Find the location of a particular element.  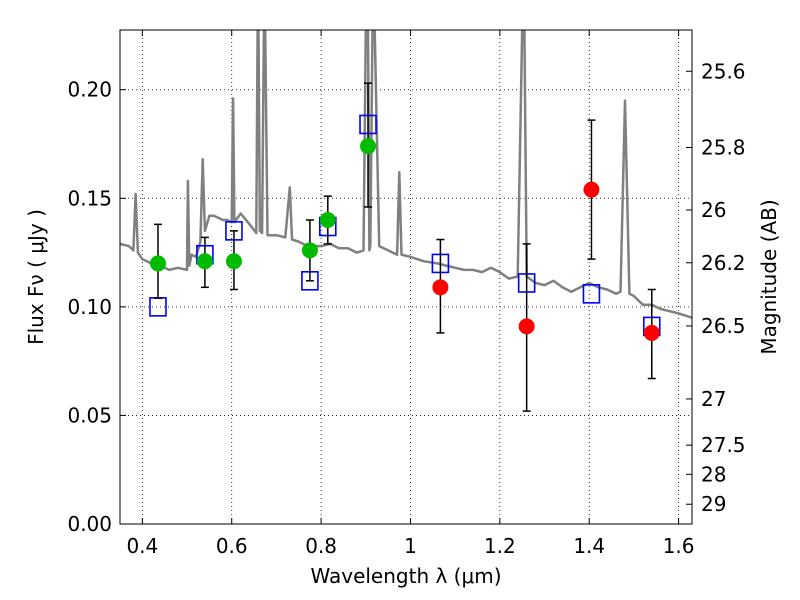

right-tick-label: 26.2 is located at coordinates (723, 263).